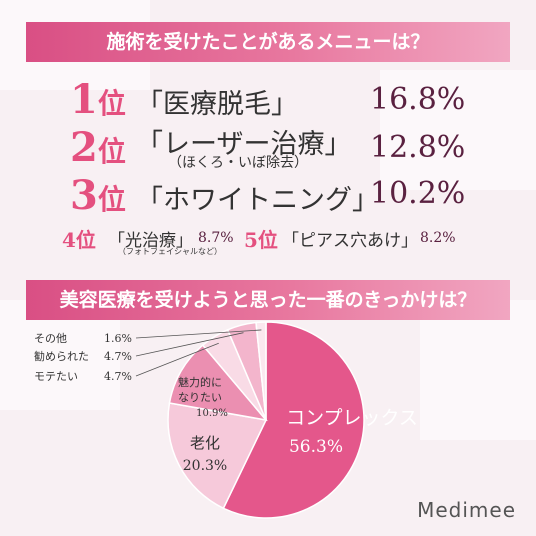  Describe the element at coordinates (200, 397) in the screenshot. I see `slice-label-2-line2: なりたい` at that location.